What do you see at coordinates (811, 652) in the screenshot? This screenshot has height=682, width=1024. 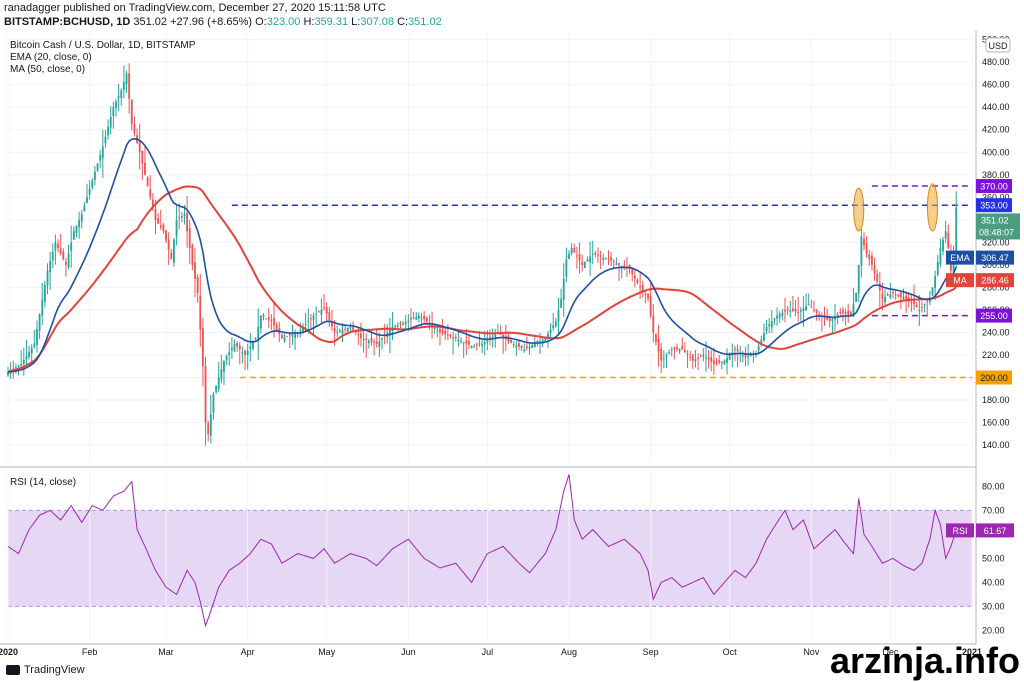 I see `time-tick-label: Nov` at bounding box center [811, 652].